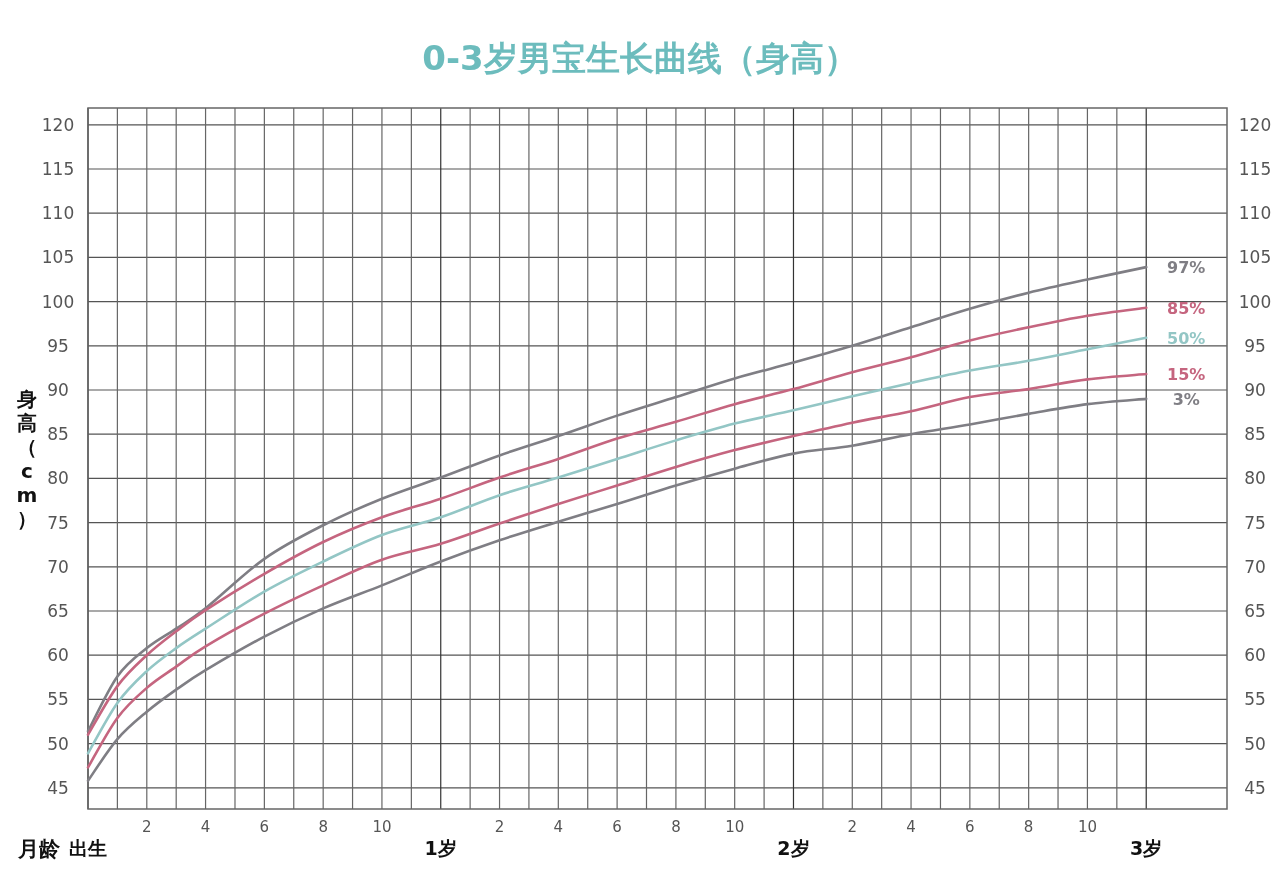 The image size is (1280, 888). What do you see at coordinates (58, 743) in the screenshot?
I see `y-tick-label: 50` at bounding box center [58, 743].